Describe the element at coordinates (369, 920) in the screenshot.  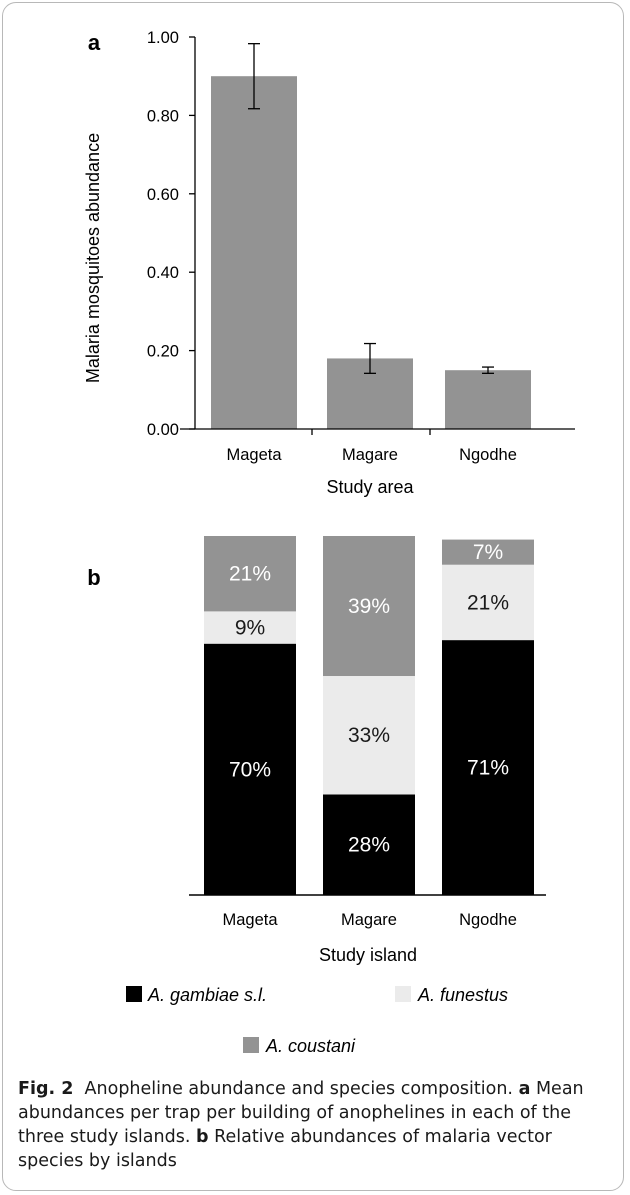
I see `x-tick-label-b-magare: Magare` at that location.